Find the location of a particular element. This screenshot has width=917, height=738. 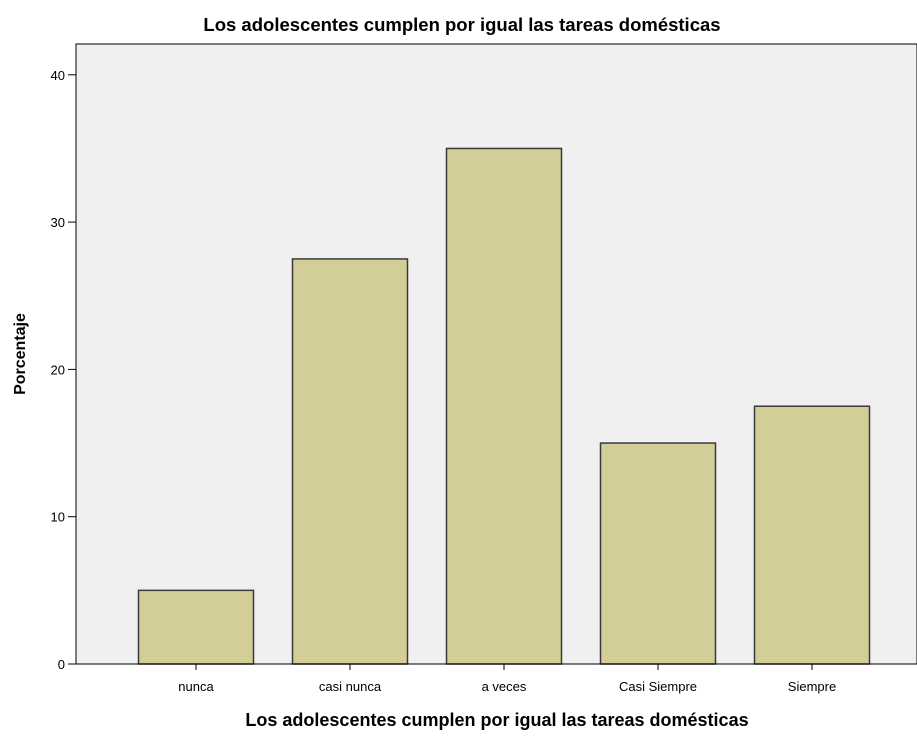

bar-nunca is located at coordinates (196, 627).